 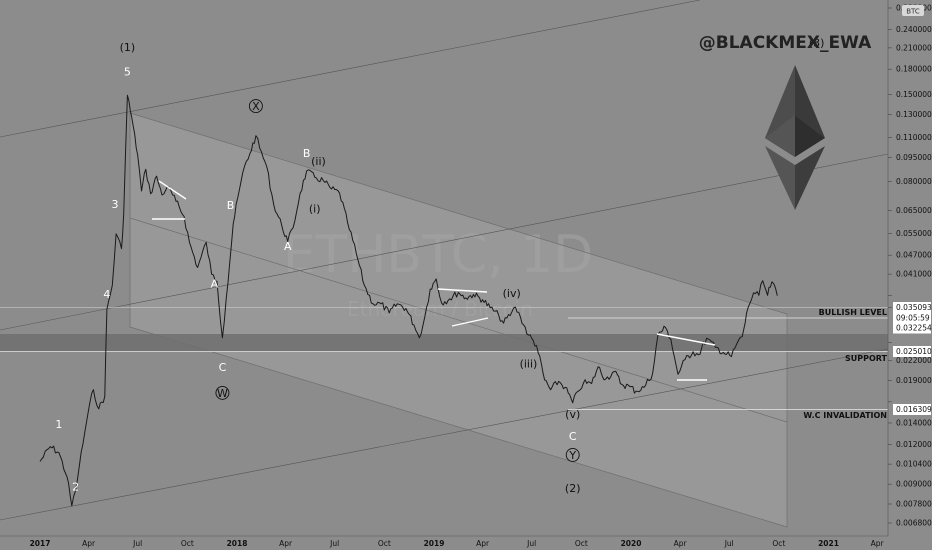 What do you see at coordinates (318, 161) in the screenshot?
I see `wave-label: (ii)` at bounding box center [318, 161].